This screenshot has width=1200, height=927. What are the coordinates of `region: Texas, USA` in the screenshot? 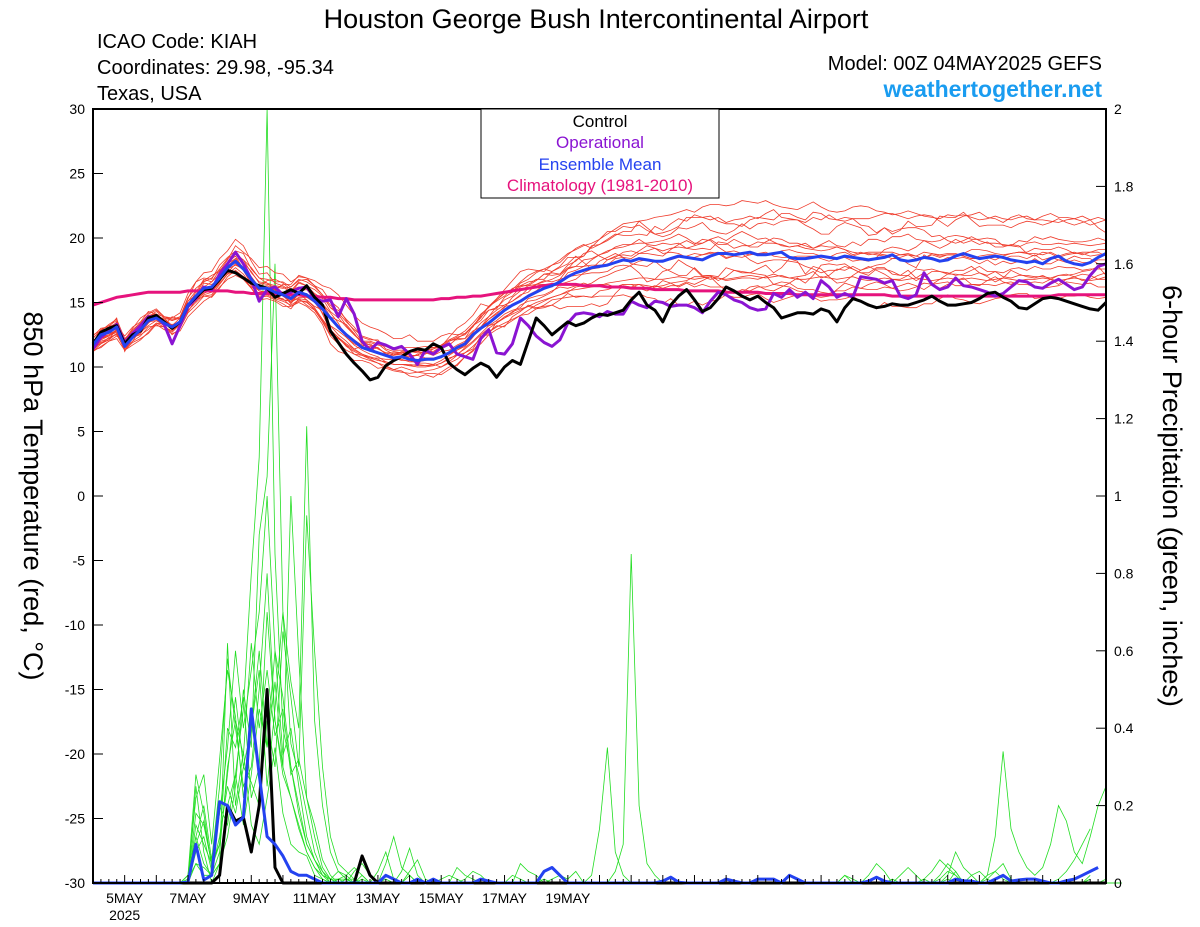 It's located at (149, 94).